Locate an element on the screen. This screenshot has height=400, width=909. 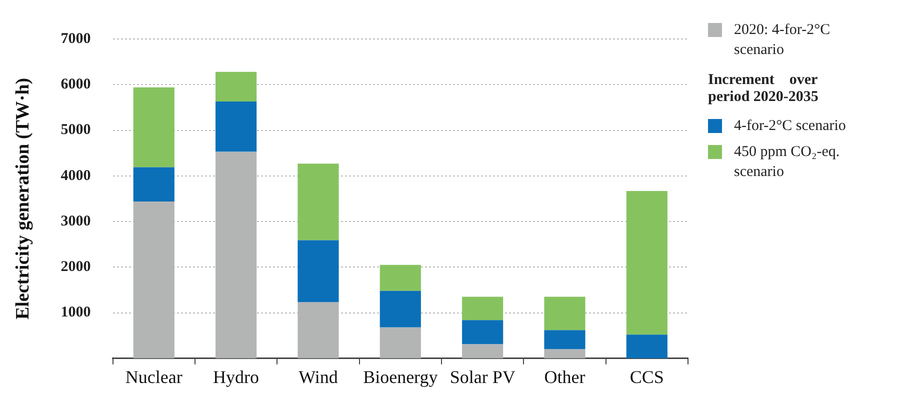
y-tick-label: 3000 is located at coordinates (75, 221).